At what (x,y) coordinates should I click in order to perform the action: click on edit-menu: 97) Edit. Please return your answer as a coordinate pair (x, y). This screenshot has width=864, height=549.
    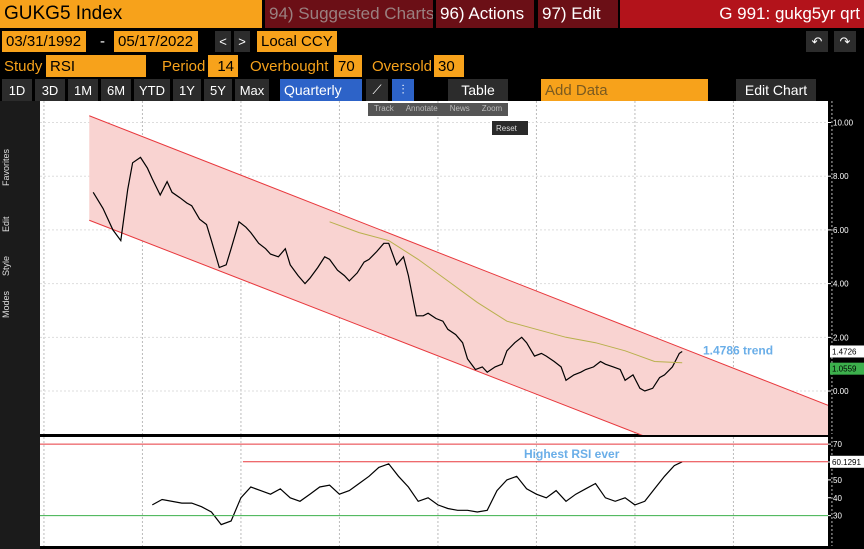
    Looking at the image, I should click on (578, 14).